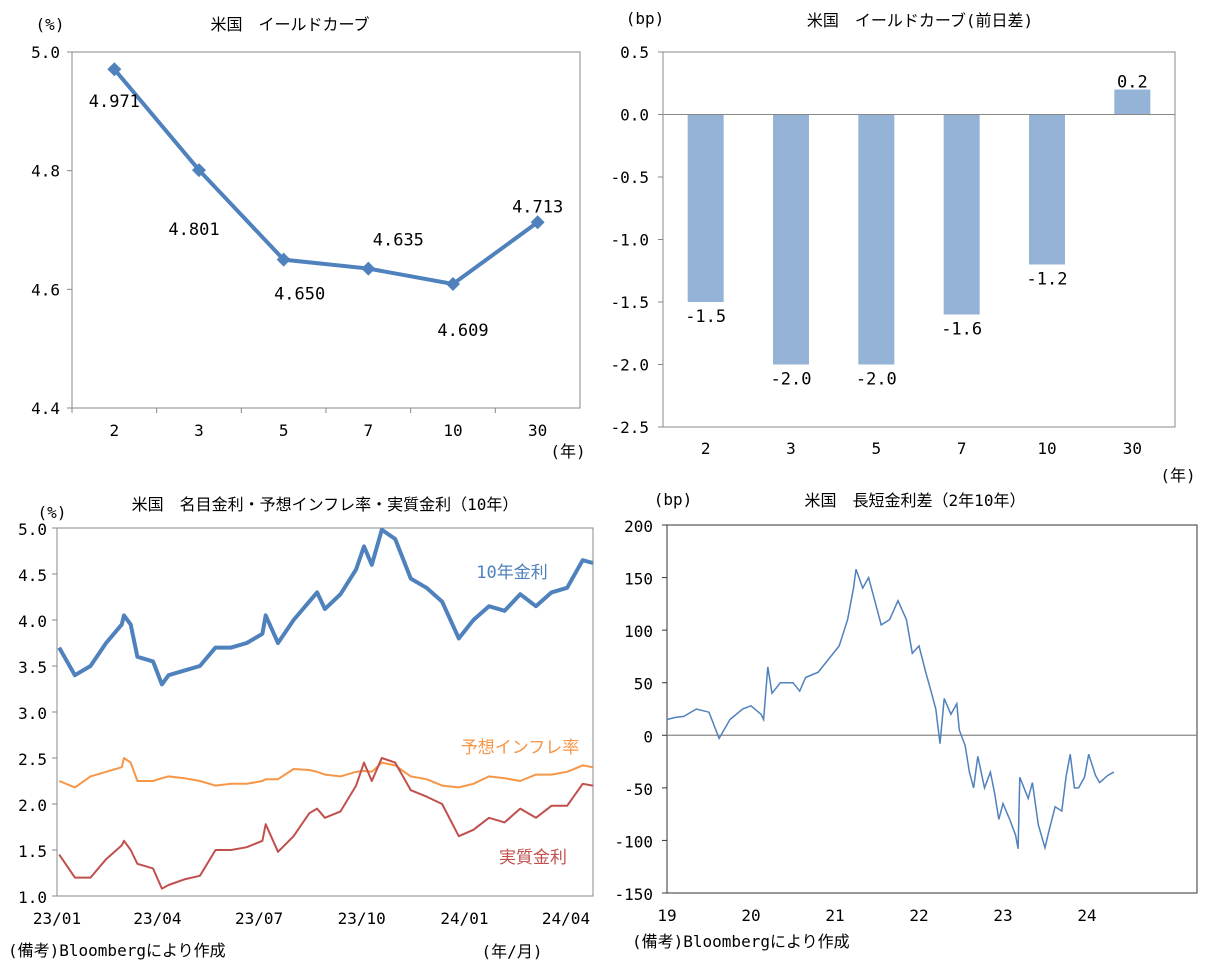 Image resolution: width=1208 pixels, height=965 pixels. What do you see at coordinates (643, 684) in the screenshot?
I see `y-tick-label: 50` at bounding box center [643, 684].